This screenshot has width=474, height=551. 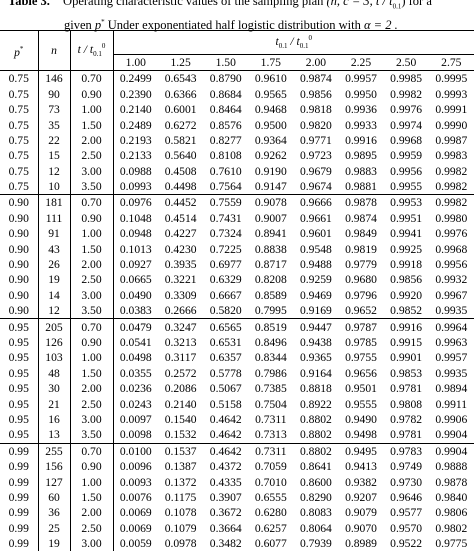 I want to click on table-cell: 0.0498, so click(x=135, y=358).